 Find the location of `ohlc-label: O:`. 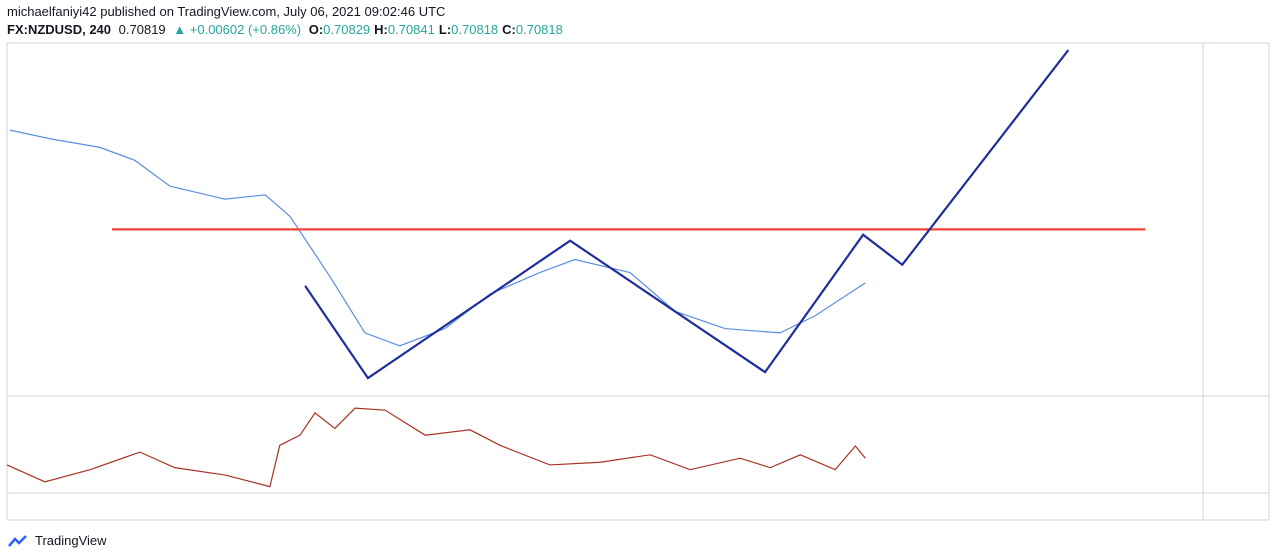

ohlc-label: O: is located at coordinates (316, 29).